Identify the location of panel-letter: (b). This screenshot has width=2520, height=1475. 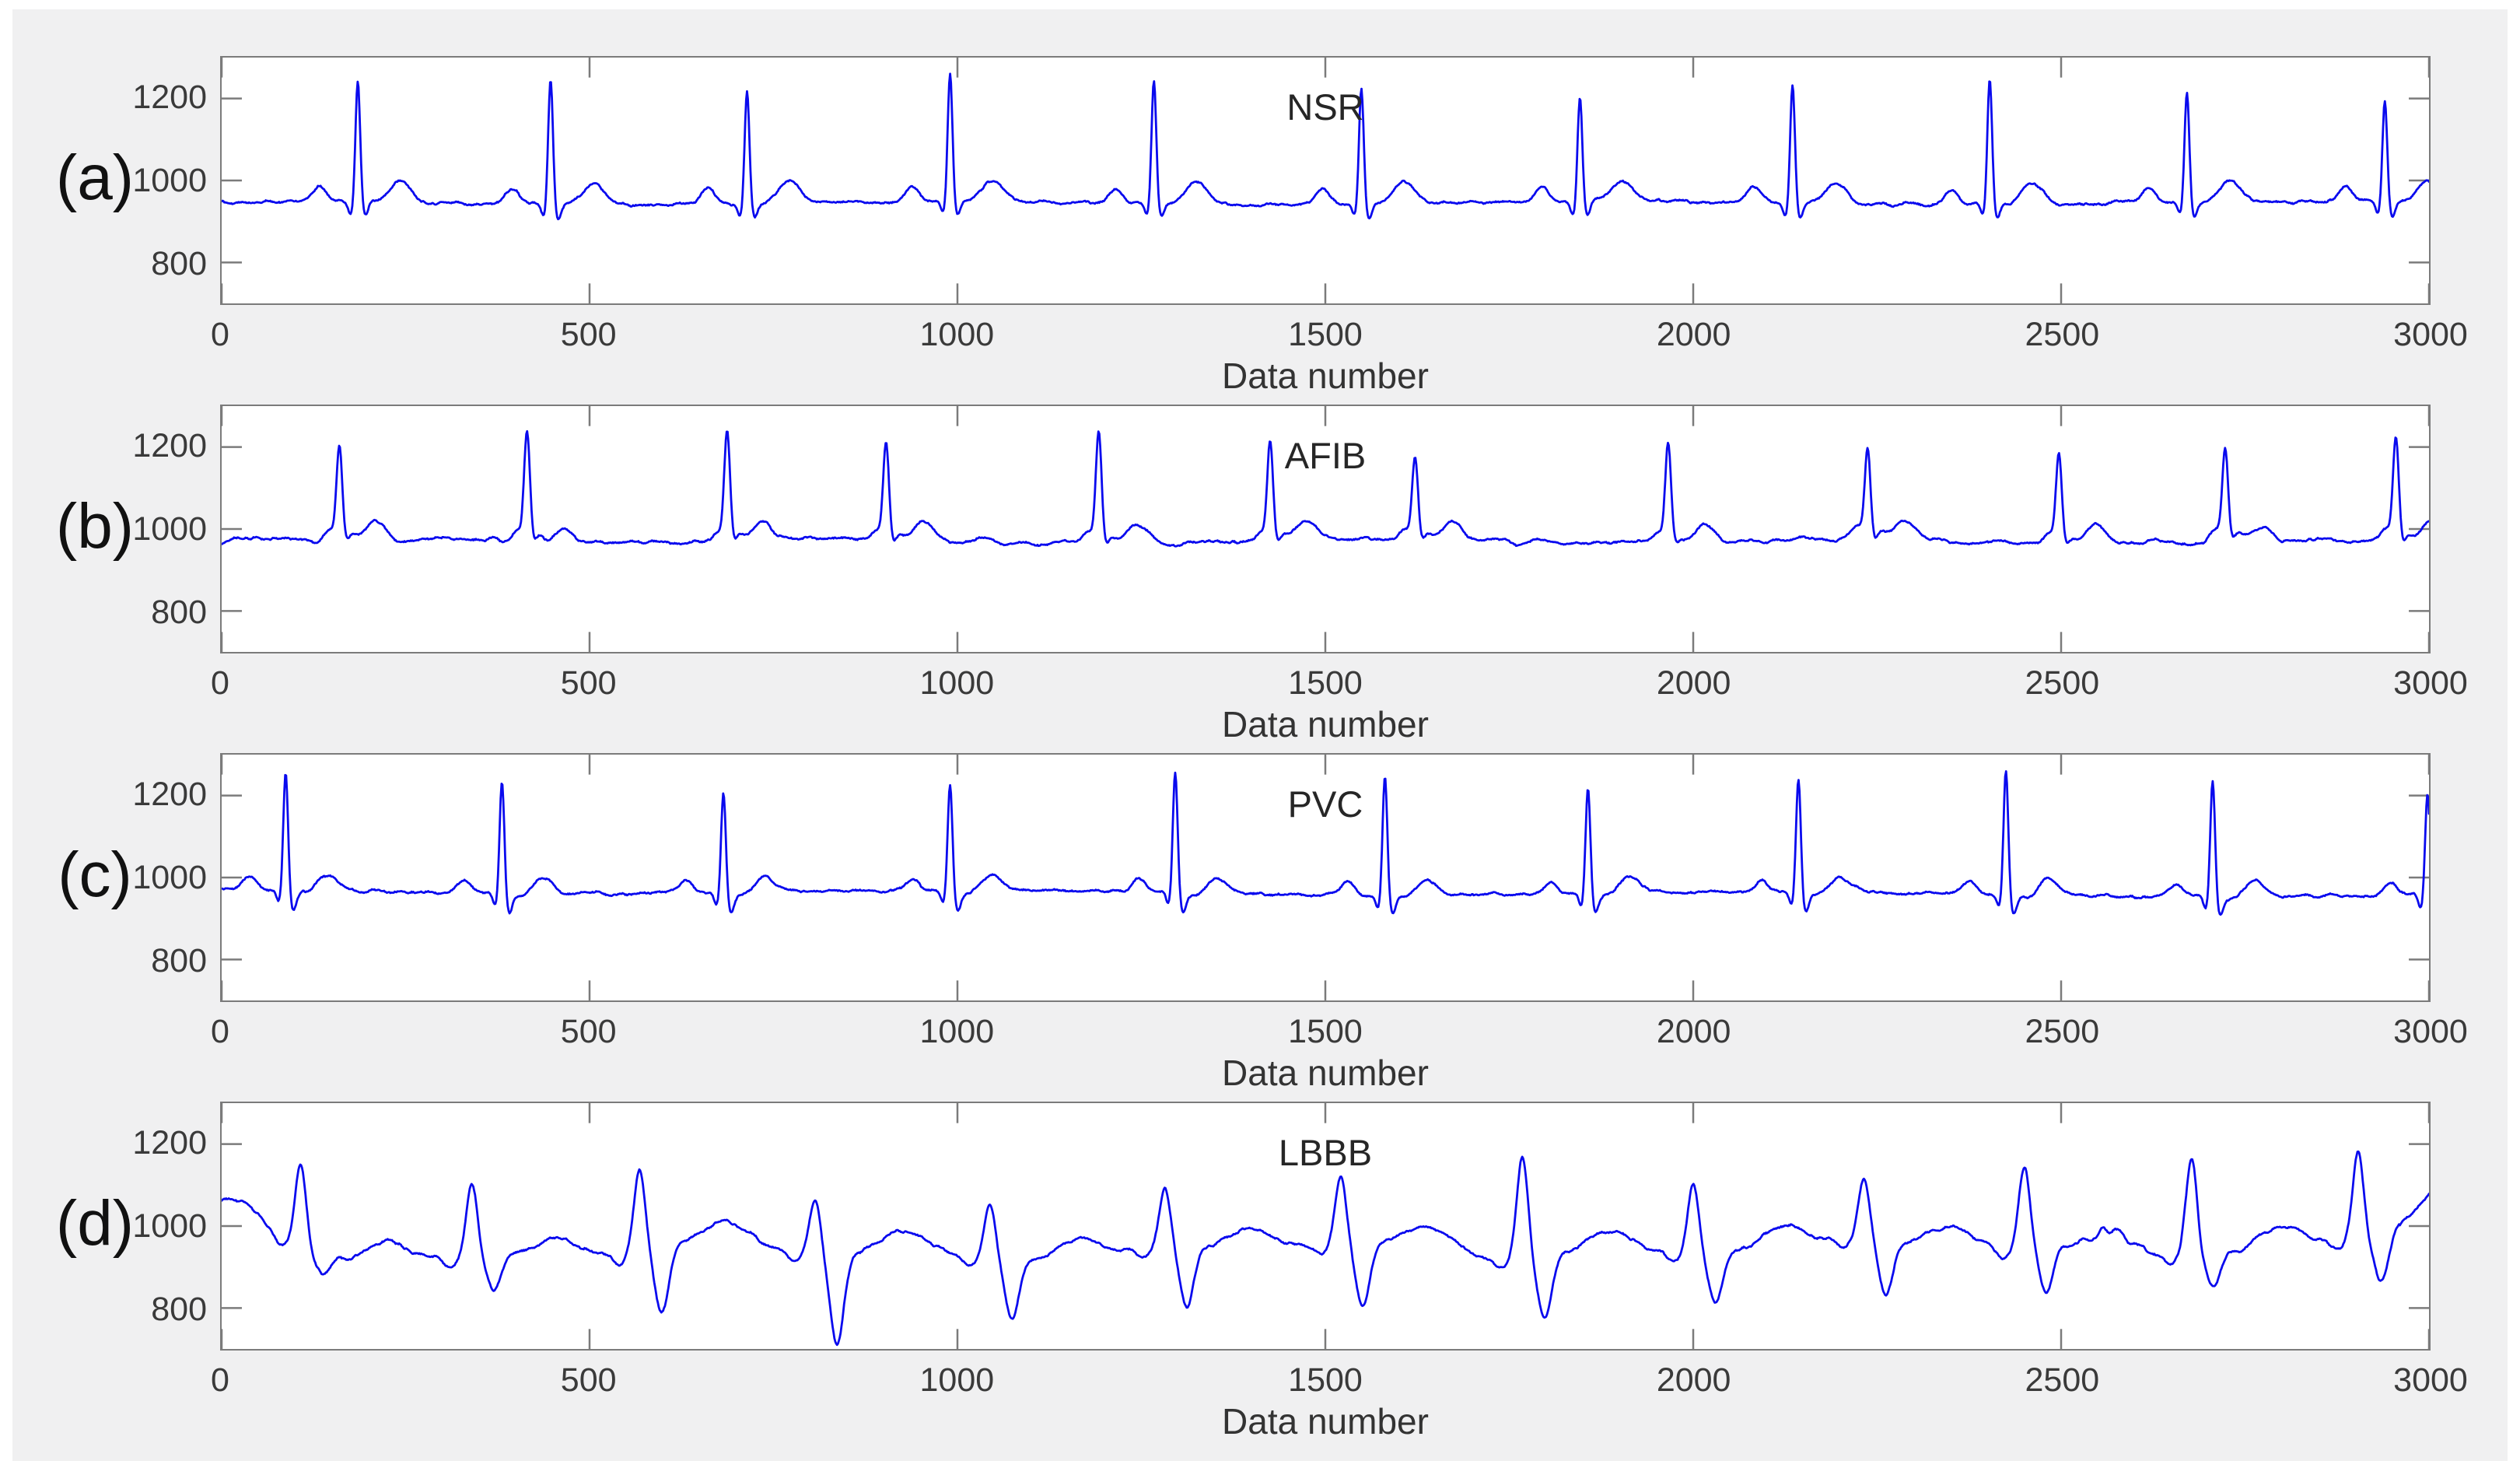
(95, 526).